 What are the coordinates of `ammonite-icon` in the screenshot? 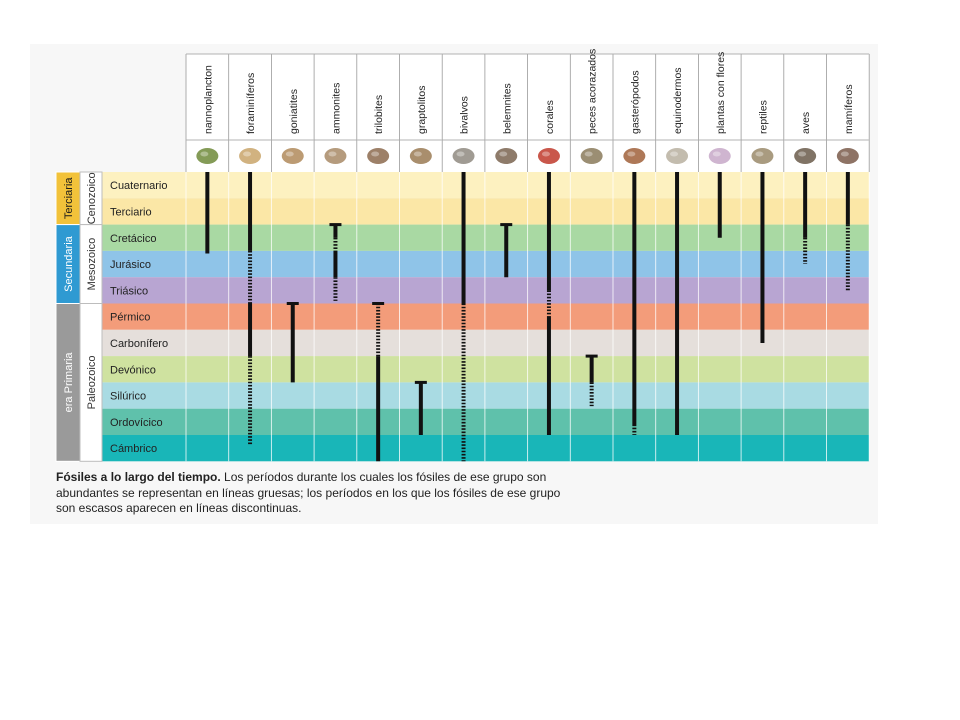 It's located at (335, 156).